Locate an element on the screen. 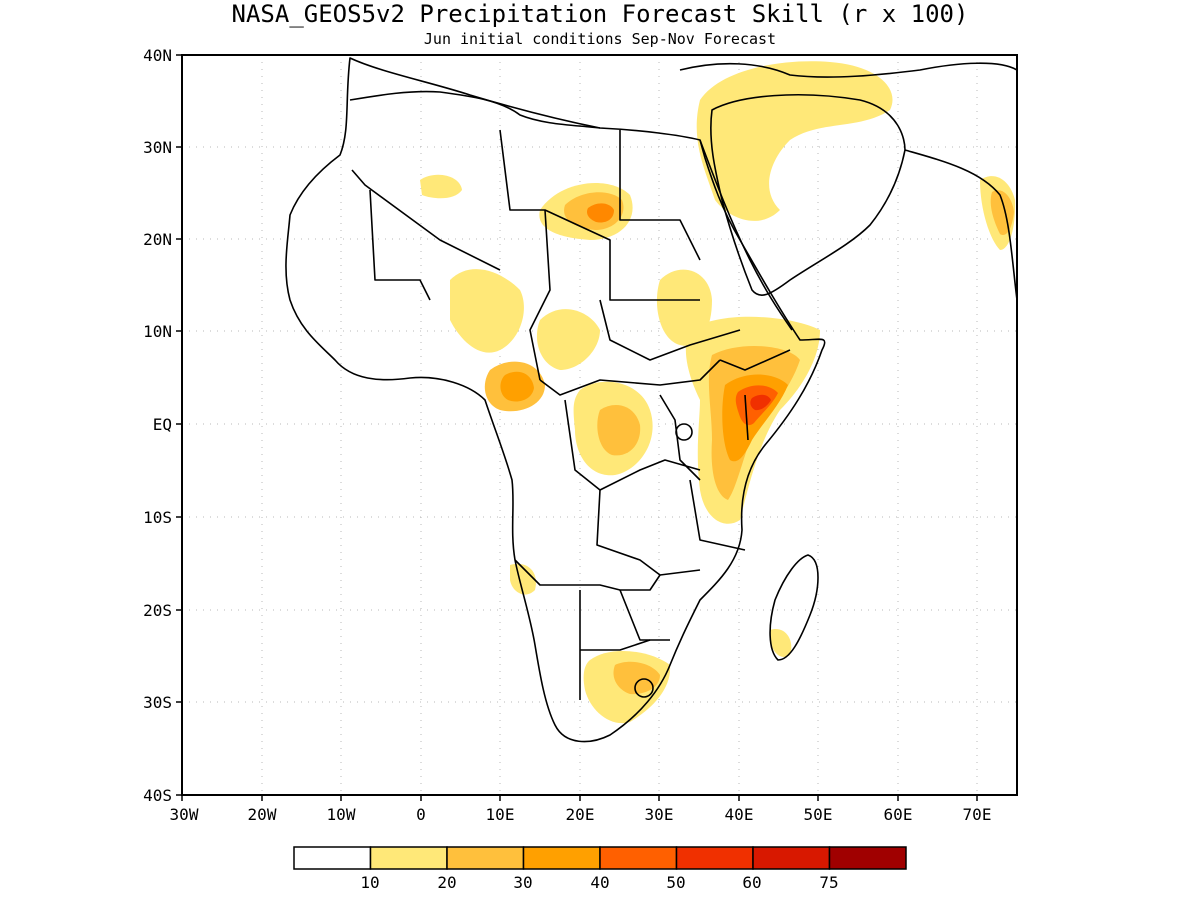 Image resolution: width=1200 pixels, height=900 pixels. map-subtitle: Jun initial conditions Sep-Nov Forecast is located at coordinates (600, 39).